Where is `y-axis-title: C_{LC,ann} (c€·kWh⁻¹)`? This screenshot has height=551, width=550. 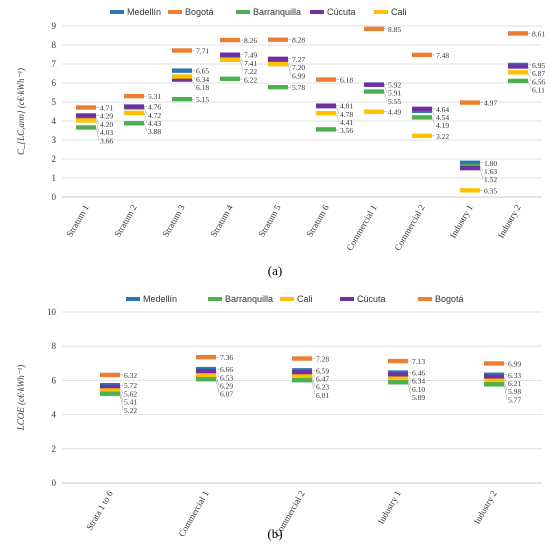 y-axis-title: C_{LC,ann} (c€·kWh⁻¹) is located at coordinates (21, 111).